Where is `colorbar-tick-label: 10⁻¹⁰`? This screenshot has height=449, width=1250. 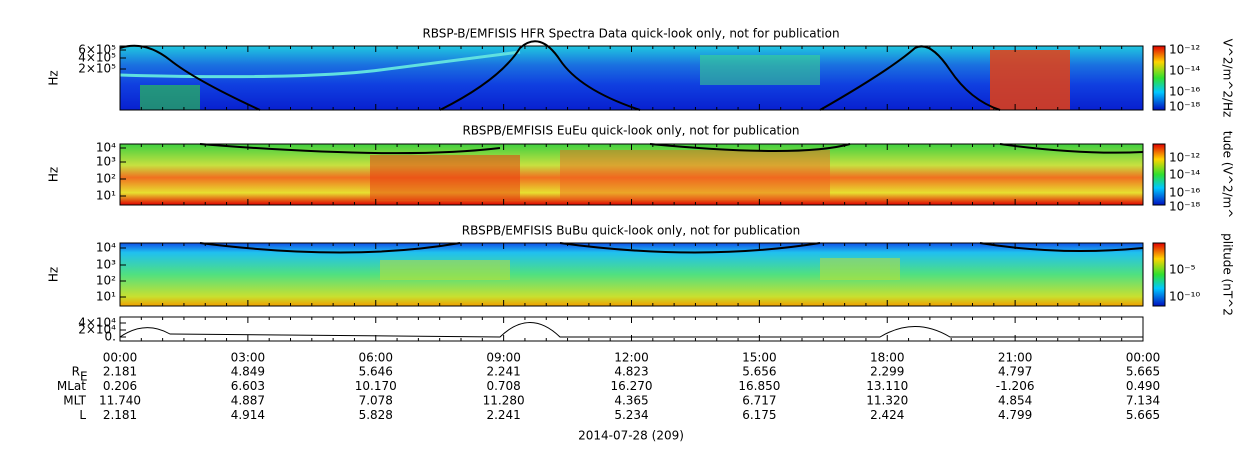 colorbar-tick-label: 10⁻¹⁰ is located at coordinates (1184, 297).